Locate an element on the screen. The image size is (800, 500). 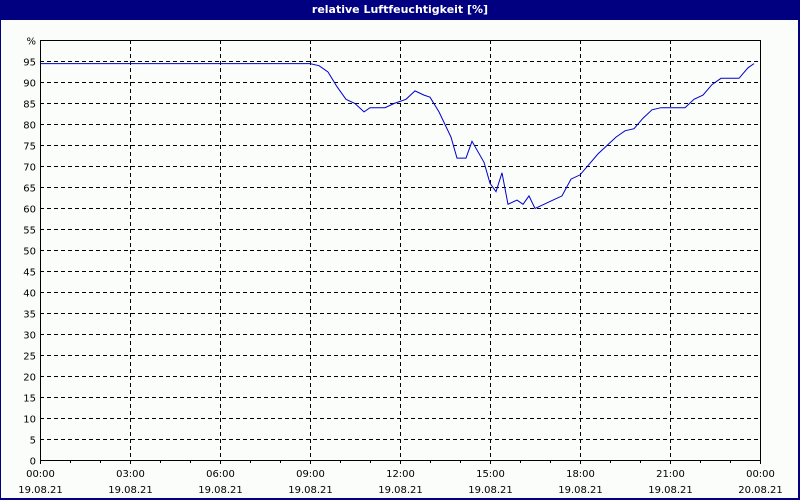
y-tick-label: 75 is located at coordinates (29, 147).